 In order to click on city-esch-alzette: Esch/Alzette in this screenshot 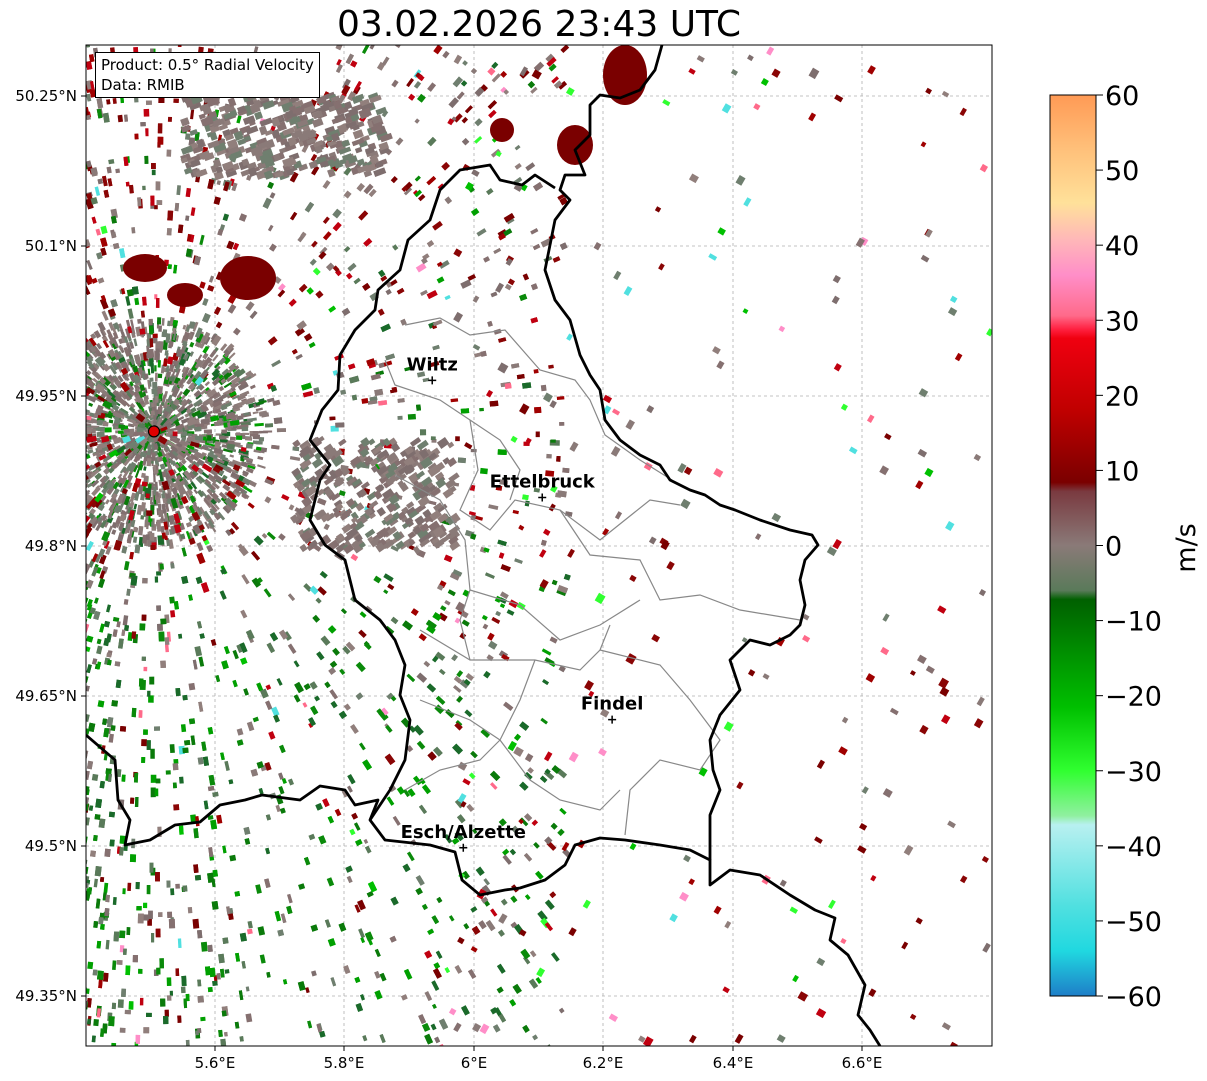, I will do `click(463, 837)`.